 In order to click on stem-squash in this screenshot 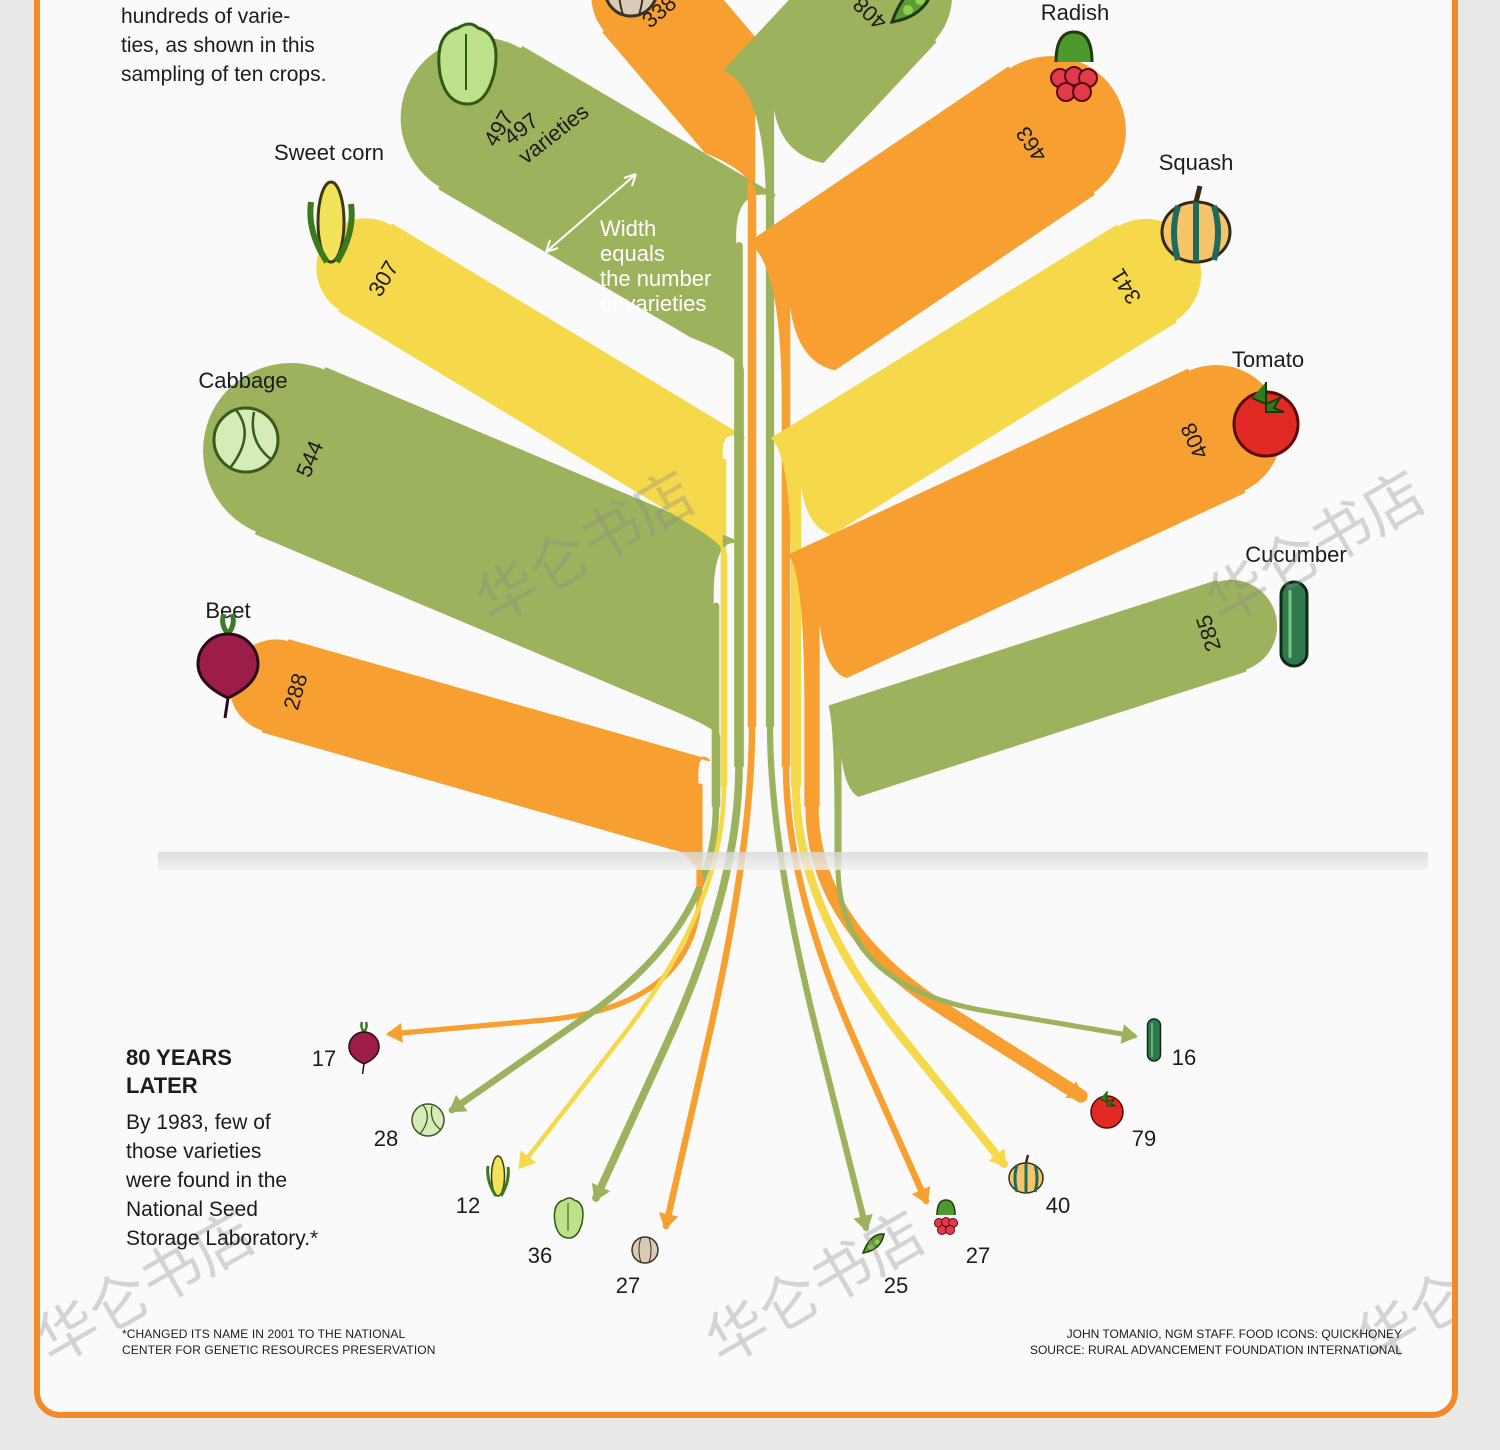, I will do `click(900, 815)`.